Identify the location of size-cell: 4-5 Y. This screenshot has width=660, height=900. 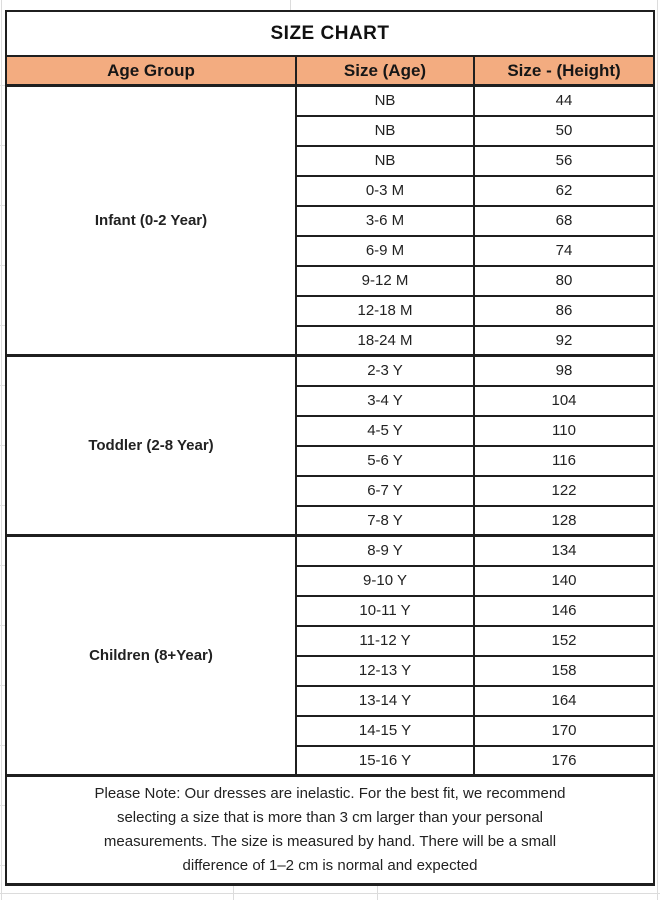
(385, 430).